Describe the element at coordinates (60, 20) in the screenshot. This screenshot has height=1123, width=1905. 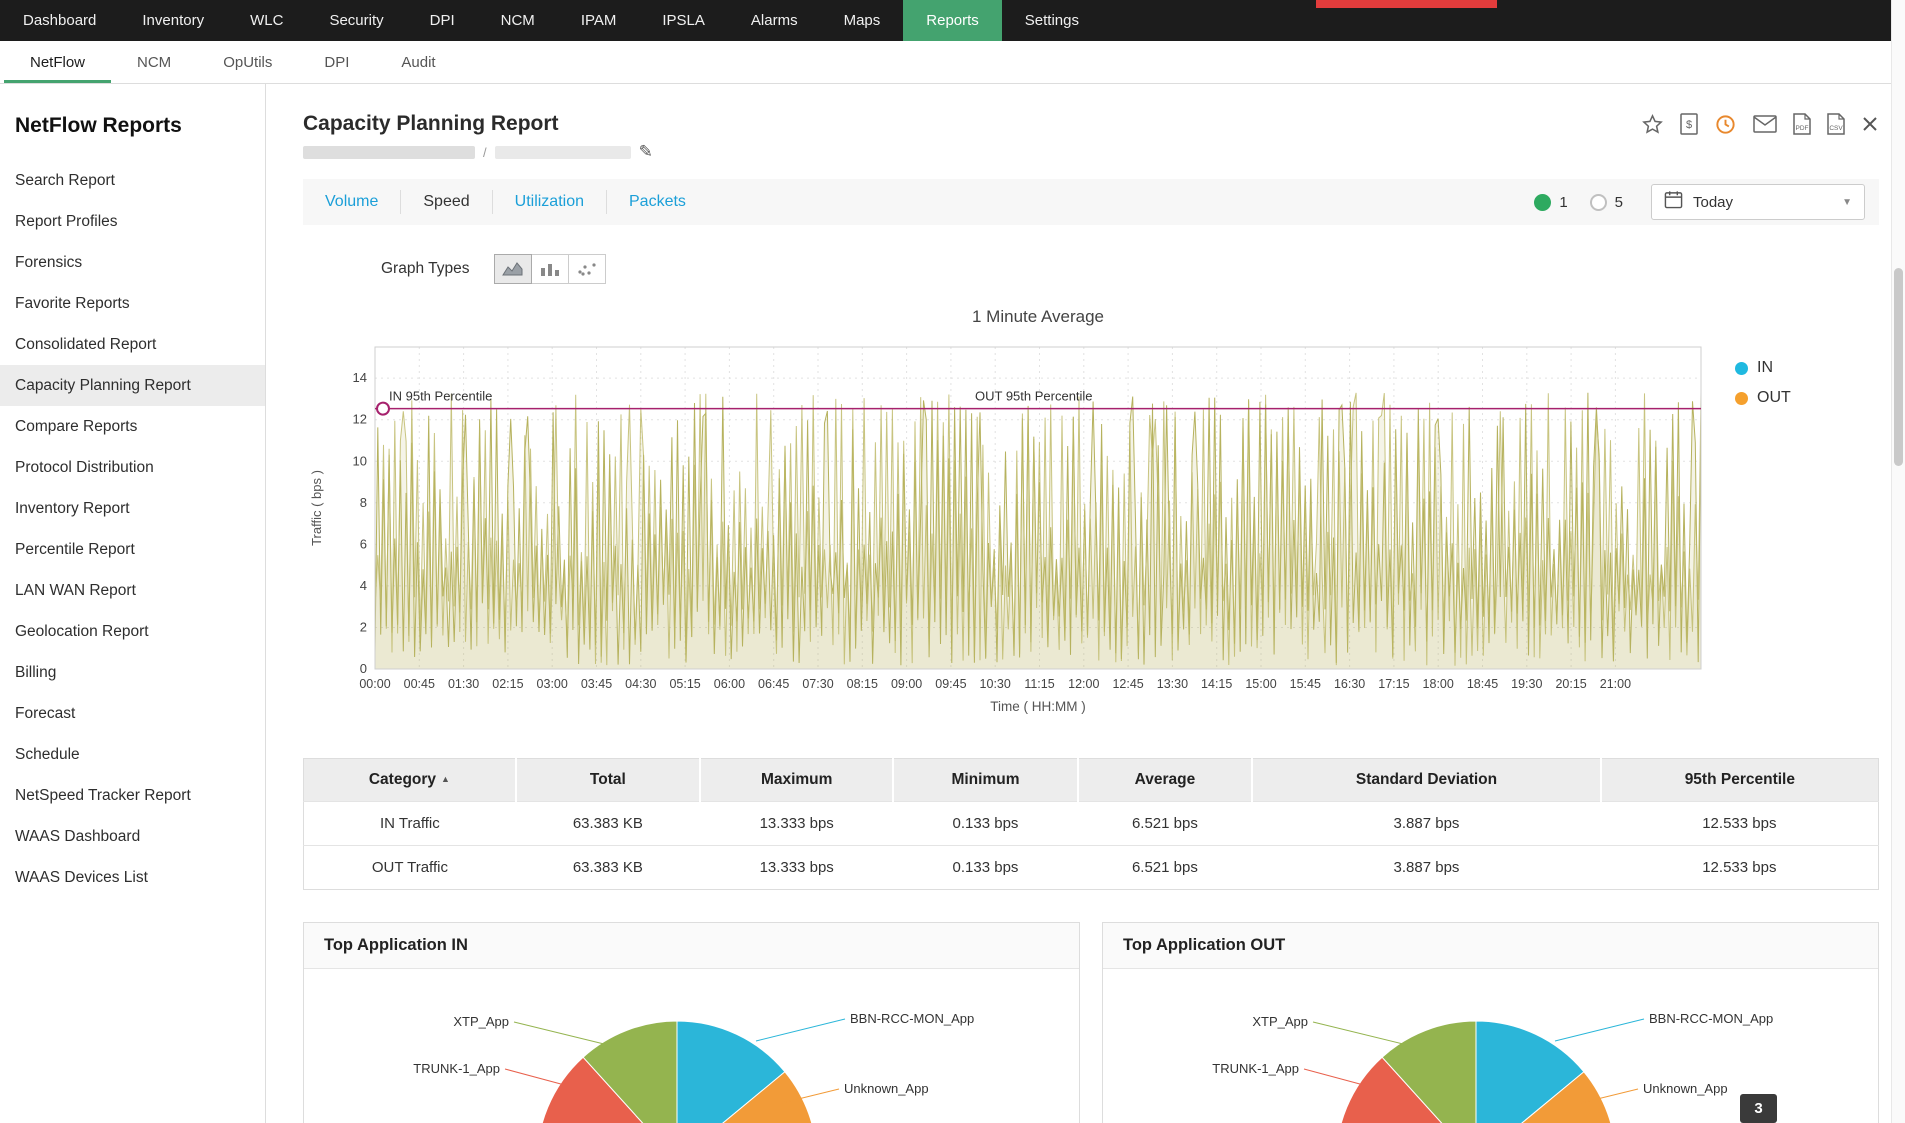
I see `top-nav-dashboard: Dashboard` at that location.